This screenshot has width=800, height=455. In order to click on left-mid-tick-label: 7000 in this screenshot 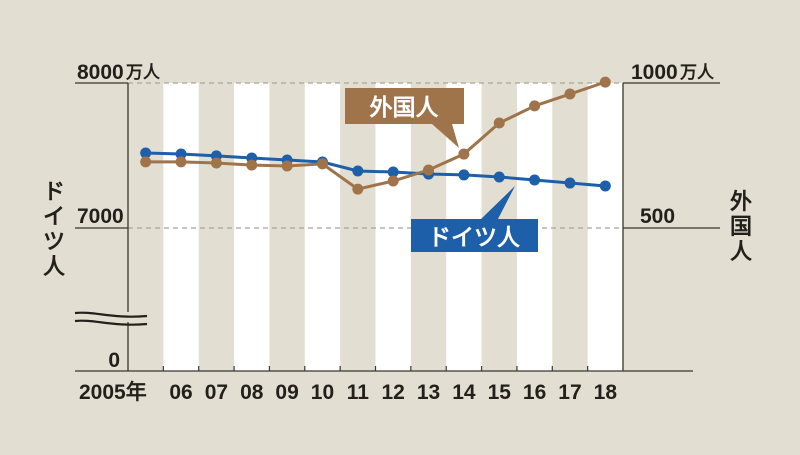, I will do `click(100, 216)`.